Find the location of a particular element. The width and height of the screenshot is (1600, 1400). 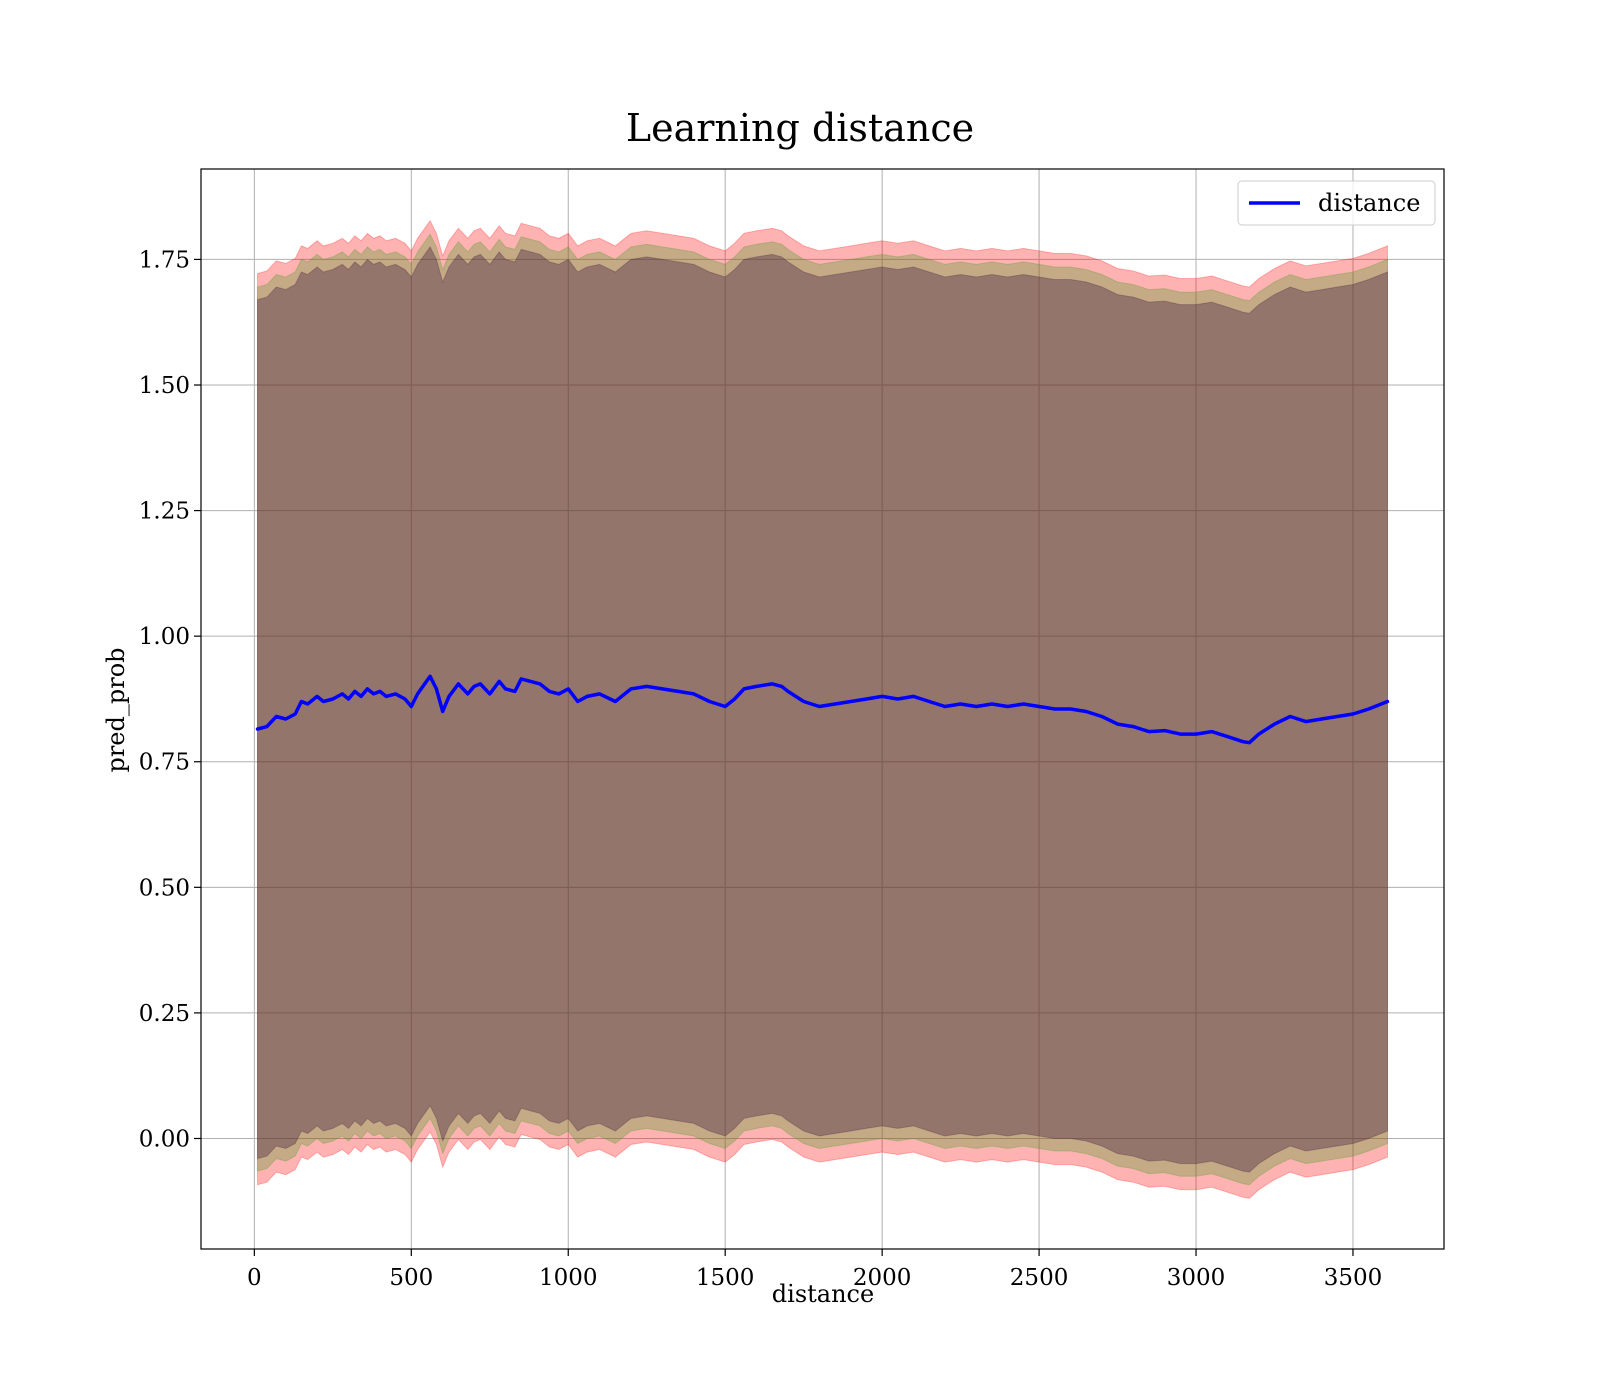

x-tick-label: 2500 is located at coordinates (1039, 1278).